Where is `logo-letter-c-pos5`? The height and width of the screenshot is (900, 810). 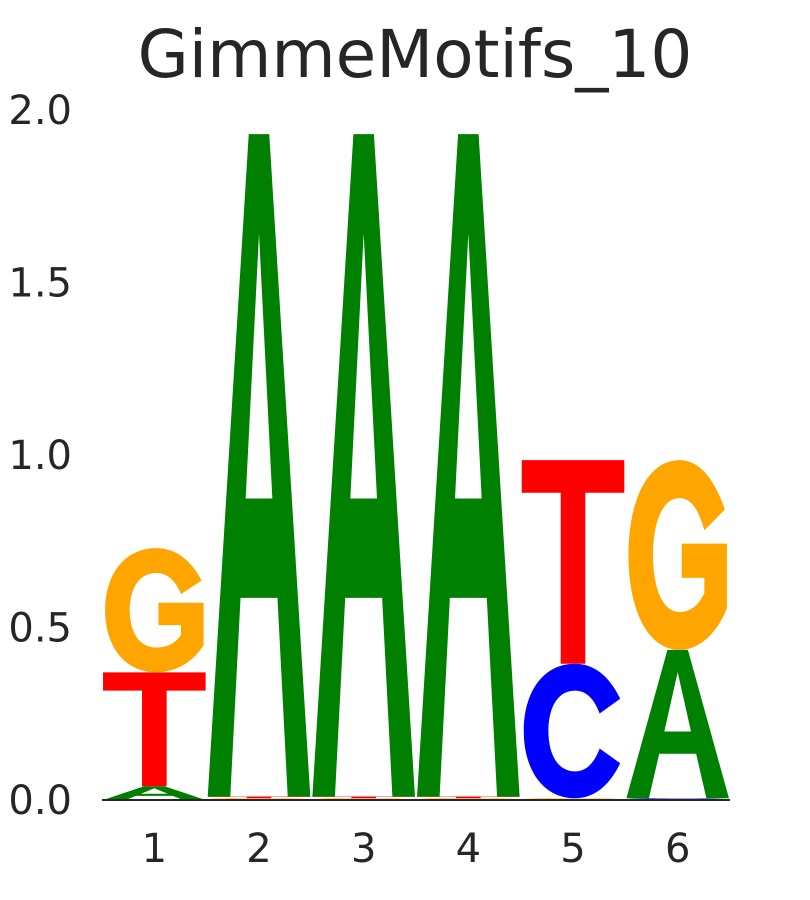
logo-letter-c-pos5 is located at coordinates (572, 731).